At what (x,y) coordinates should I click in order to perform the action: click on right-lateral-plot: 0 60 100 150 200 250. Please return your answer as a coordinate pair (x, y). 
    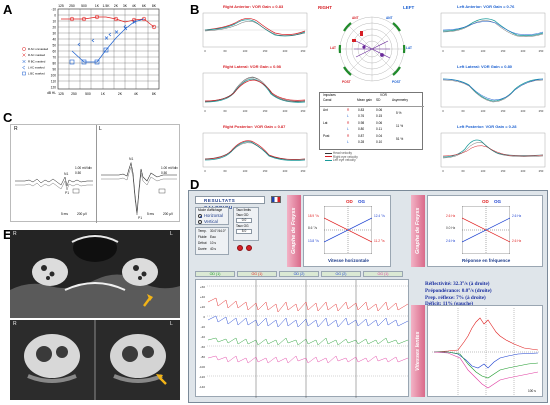
    Looking at the image, I should click on (255, 92).